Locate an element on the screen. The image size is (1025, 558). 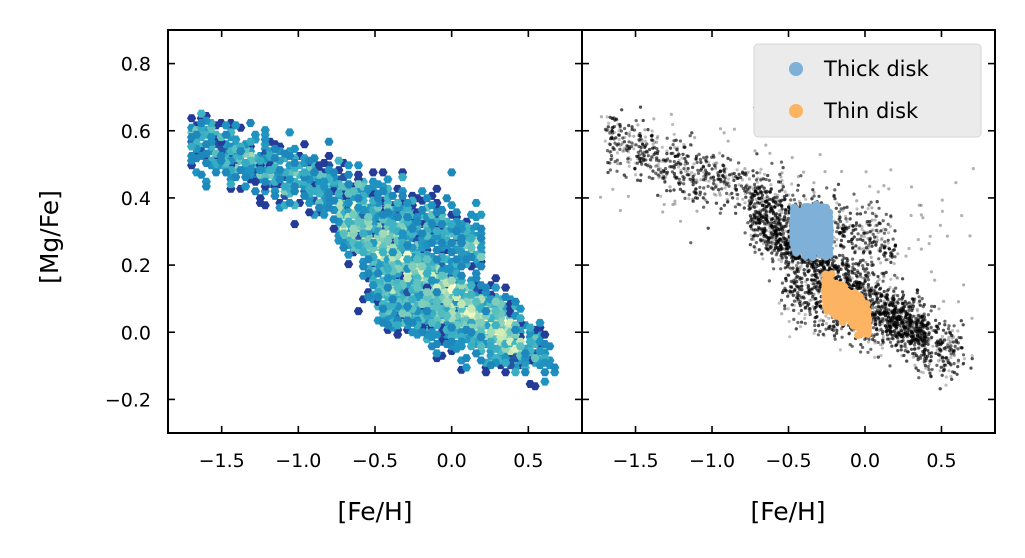
x-tick-label: −1.5 is located at coordinates (222, 461).